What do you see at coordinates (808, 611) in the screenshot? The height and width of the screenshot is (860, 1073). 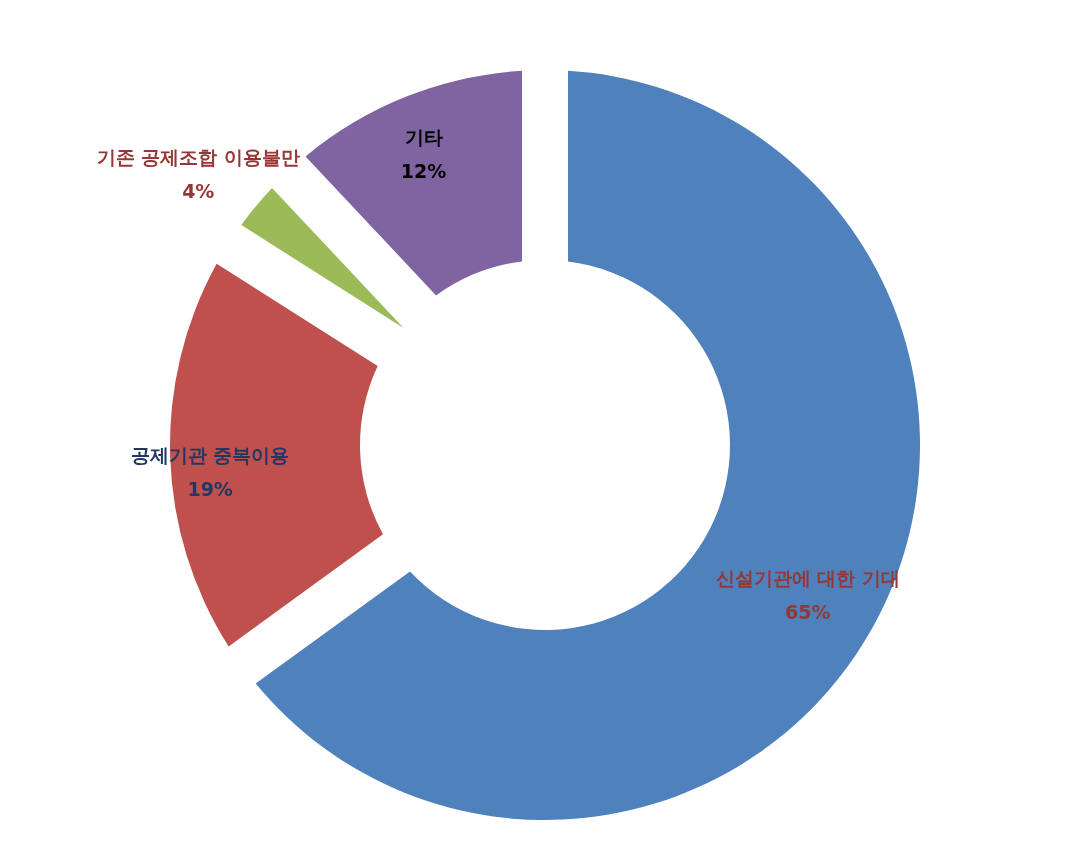 I see `data-label: 65%` at bounding box center [808, 611].